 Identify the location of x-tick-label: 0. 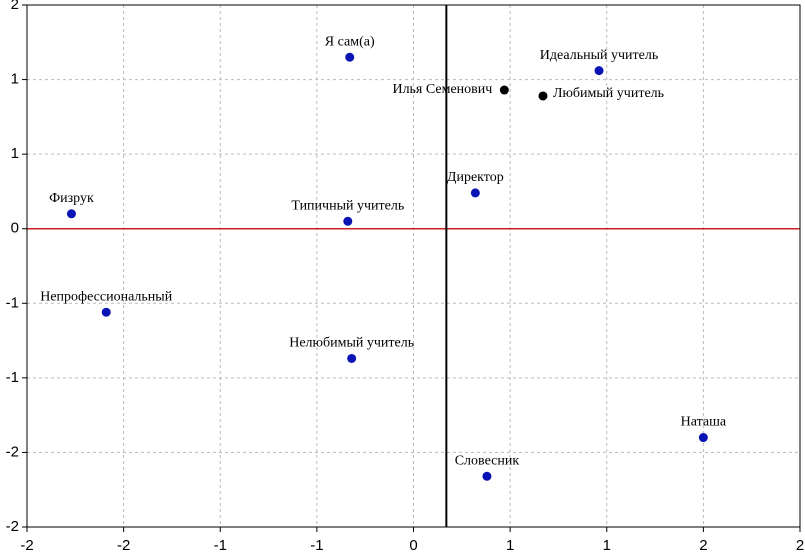
(413, 545).